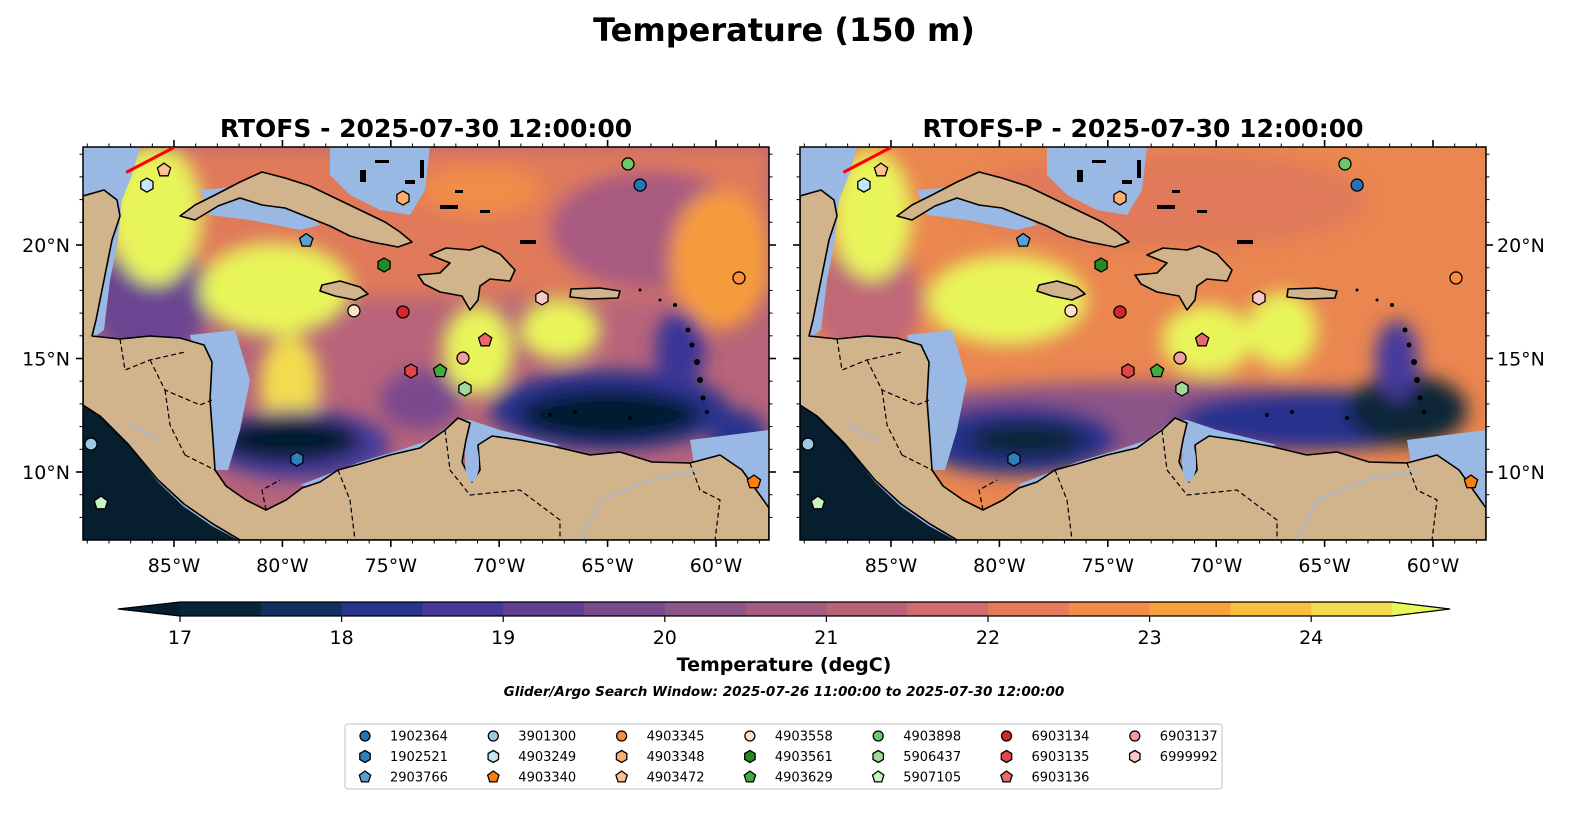  I want to click on legend-item-4903472: 4903472, so click(660, 778).